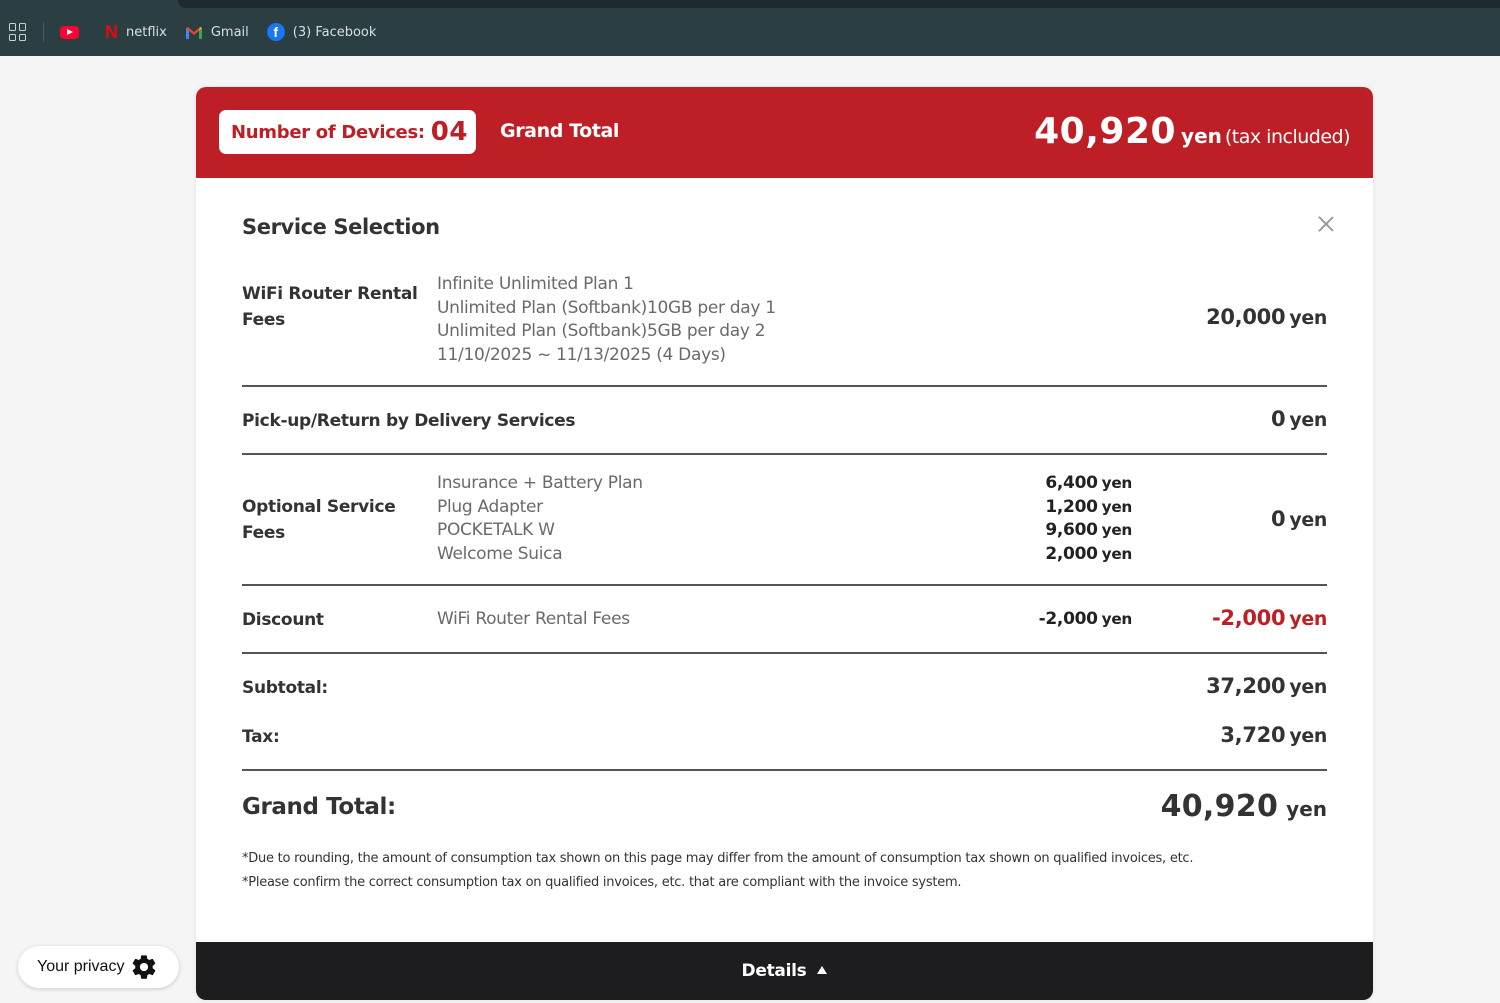 Image resolution: width=1500 pixels, height=1003 pixels. Describe the element at coordinates (341, 227) in the screenshot. I see `section-title: Service Selection` at that location.